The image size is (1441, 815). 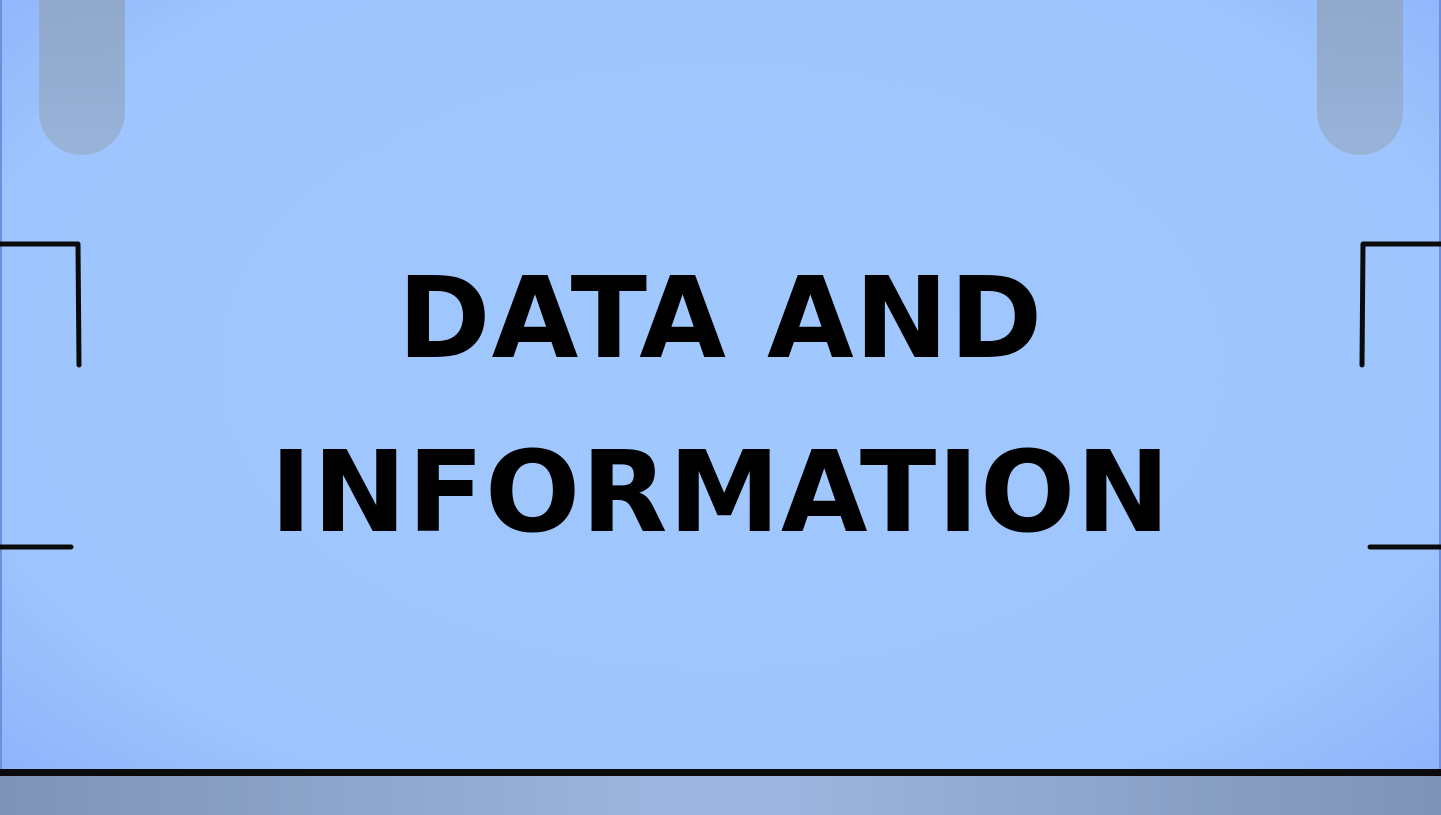 What do you see at coordinates (82, 77) in the screenshot?
I see `decorative-tab-left` at bounding box center [82, 77].